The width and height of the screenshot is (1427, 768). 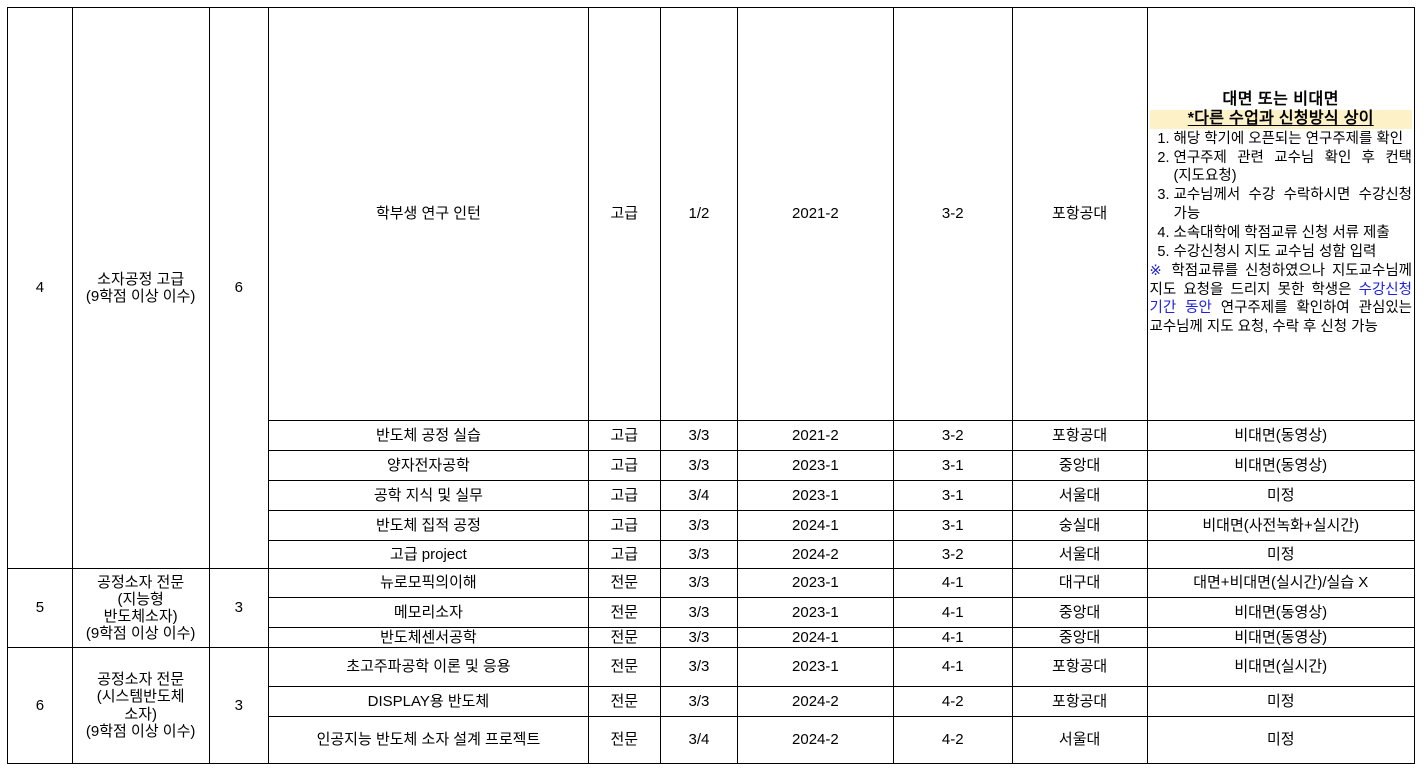 What do you see at coordinates (140, 599) in the screenshot?
I see `track-track-sub: (지능형` at bounding box center [140, 599].